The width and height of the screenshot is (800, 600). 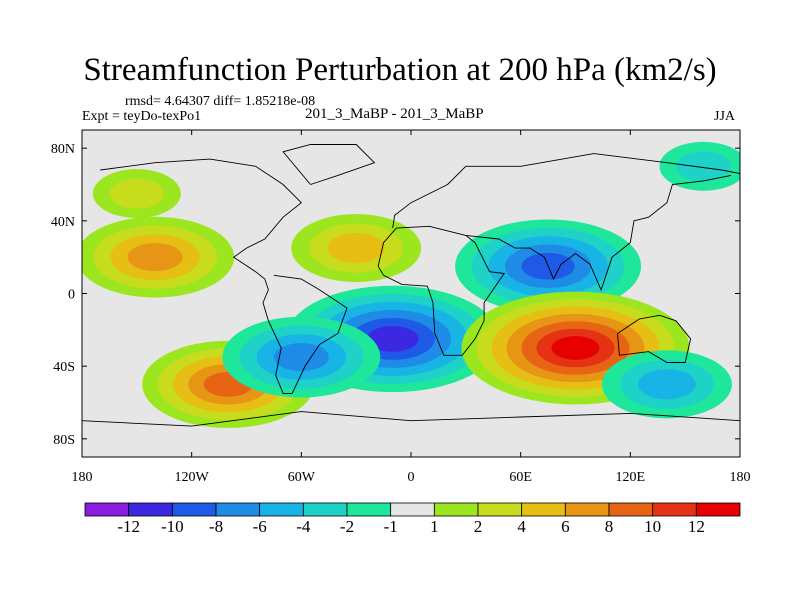 What do you see at coordinates (303, 526) in the screenshot?
I see `colorbar-label: -4` at bounding box center [303, 526].